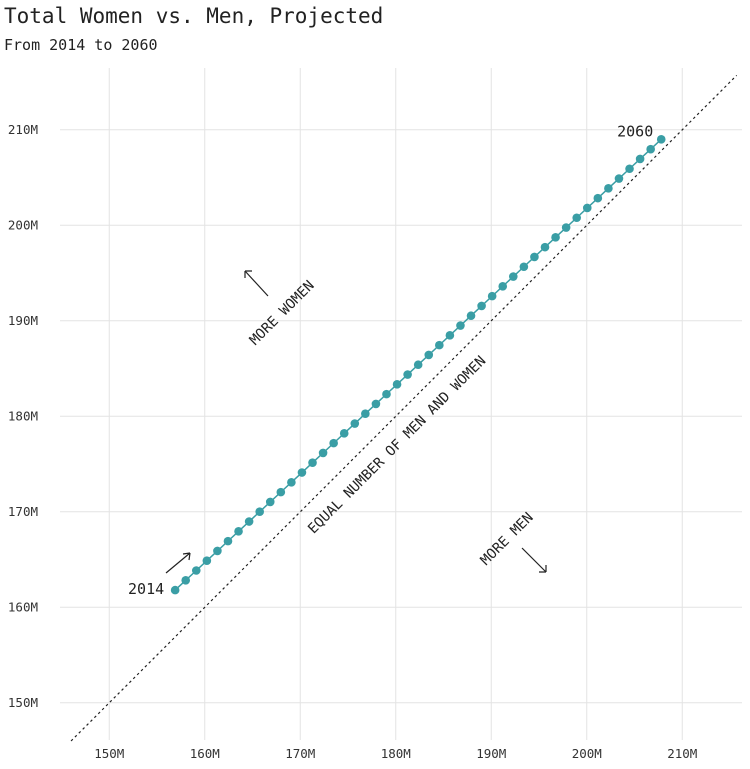 The image size is (750, 769). What do you see at coordinates (194, 16) in the screenshot?
I see `chart-title: Total Women vs. Men, Projected` at bounding box center [194, 16].